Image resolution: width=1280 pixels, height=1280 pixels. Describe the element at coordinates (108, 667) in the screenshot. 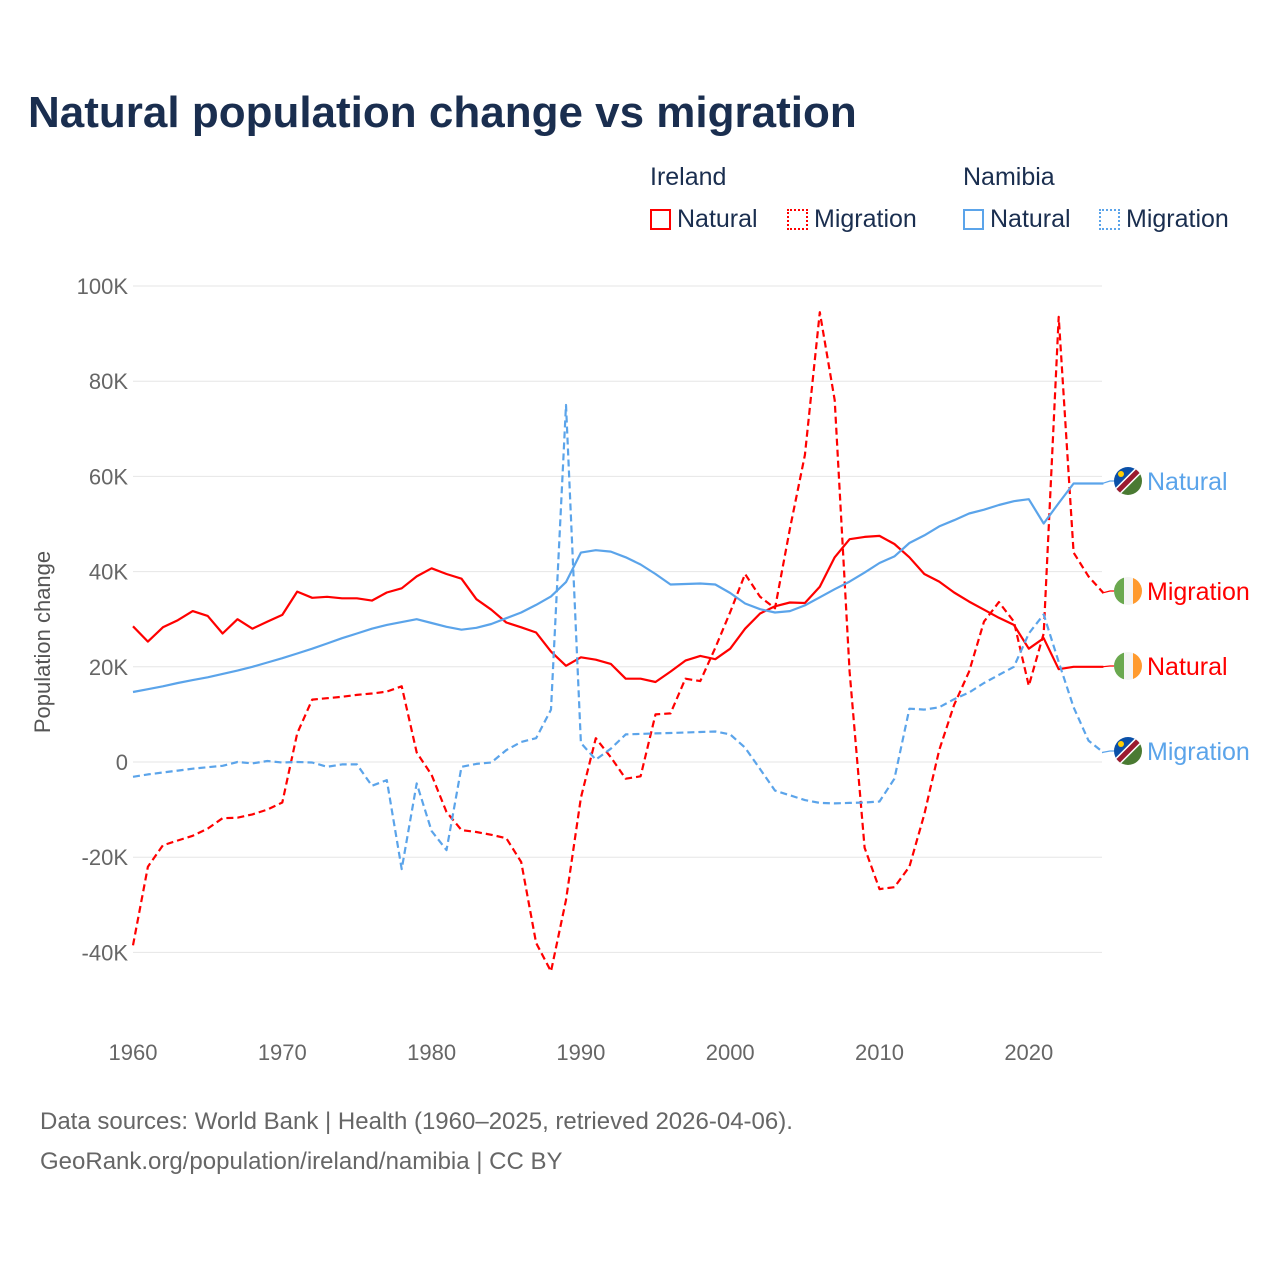

I see `y-tick-label: 20K` at that location.